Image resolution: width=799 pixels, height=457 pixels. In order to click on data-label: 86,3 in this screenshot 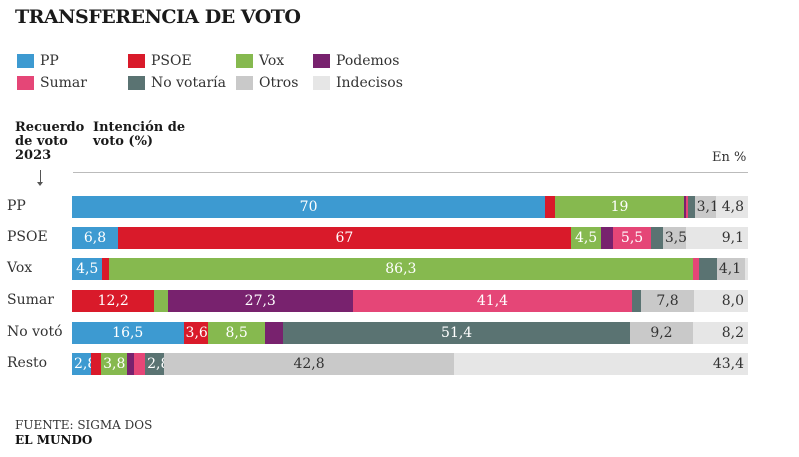, I will do `click(401, 269)`.